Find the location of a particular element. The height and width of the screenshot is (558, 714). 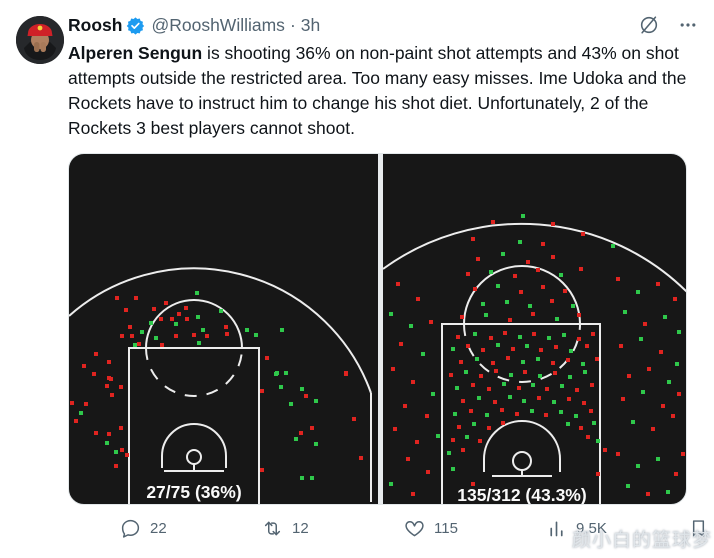

backboard is located at coordinates (194, 468).